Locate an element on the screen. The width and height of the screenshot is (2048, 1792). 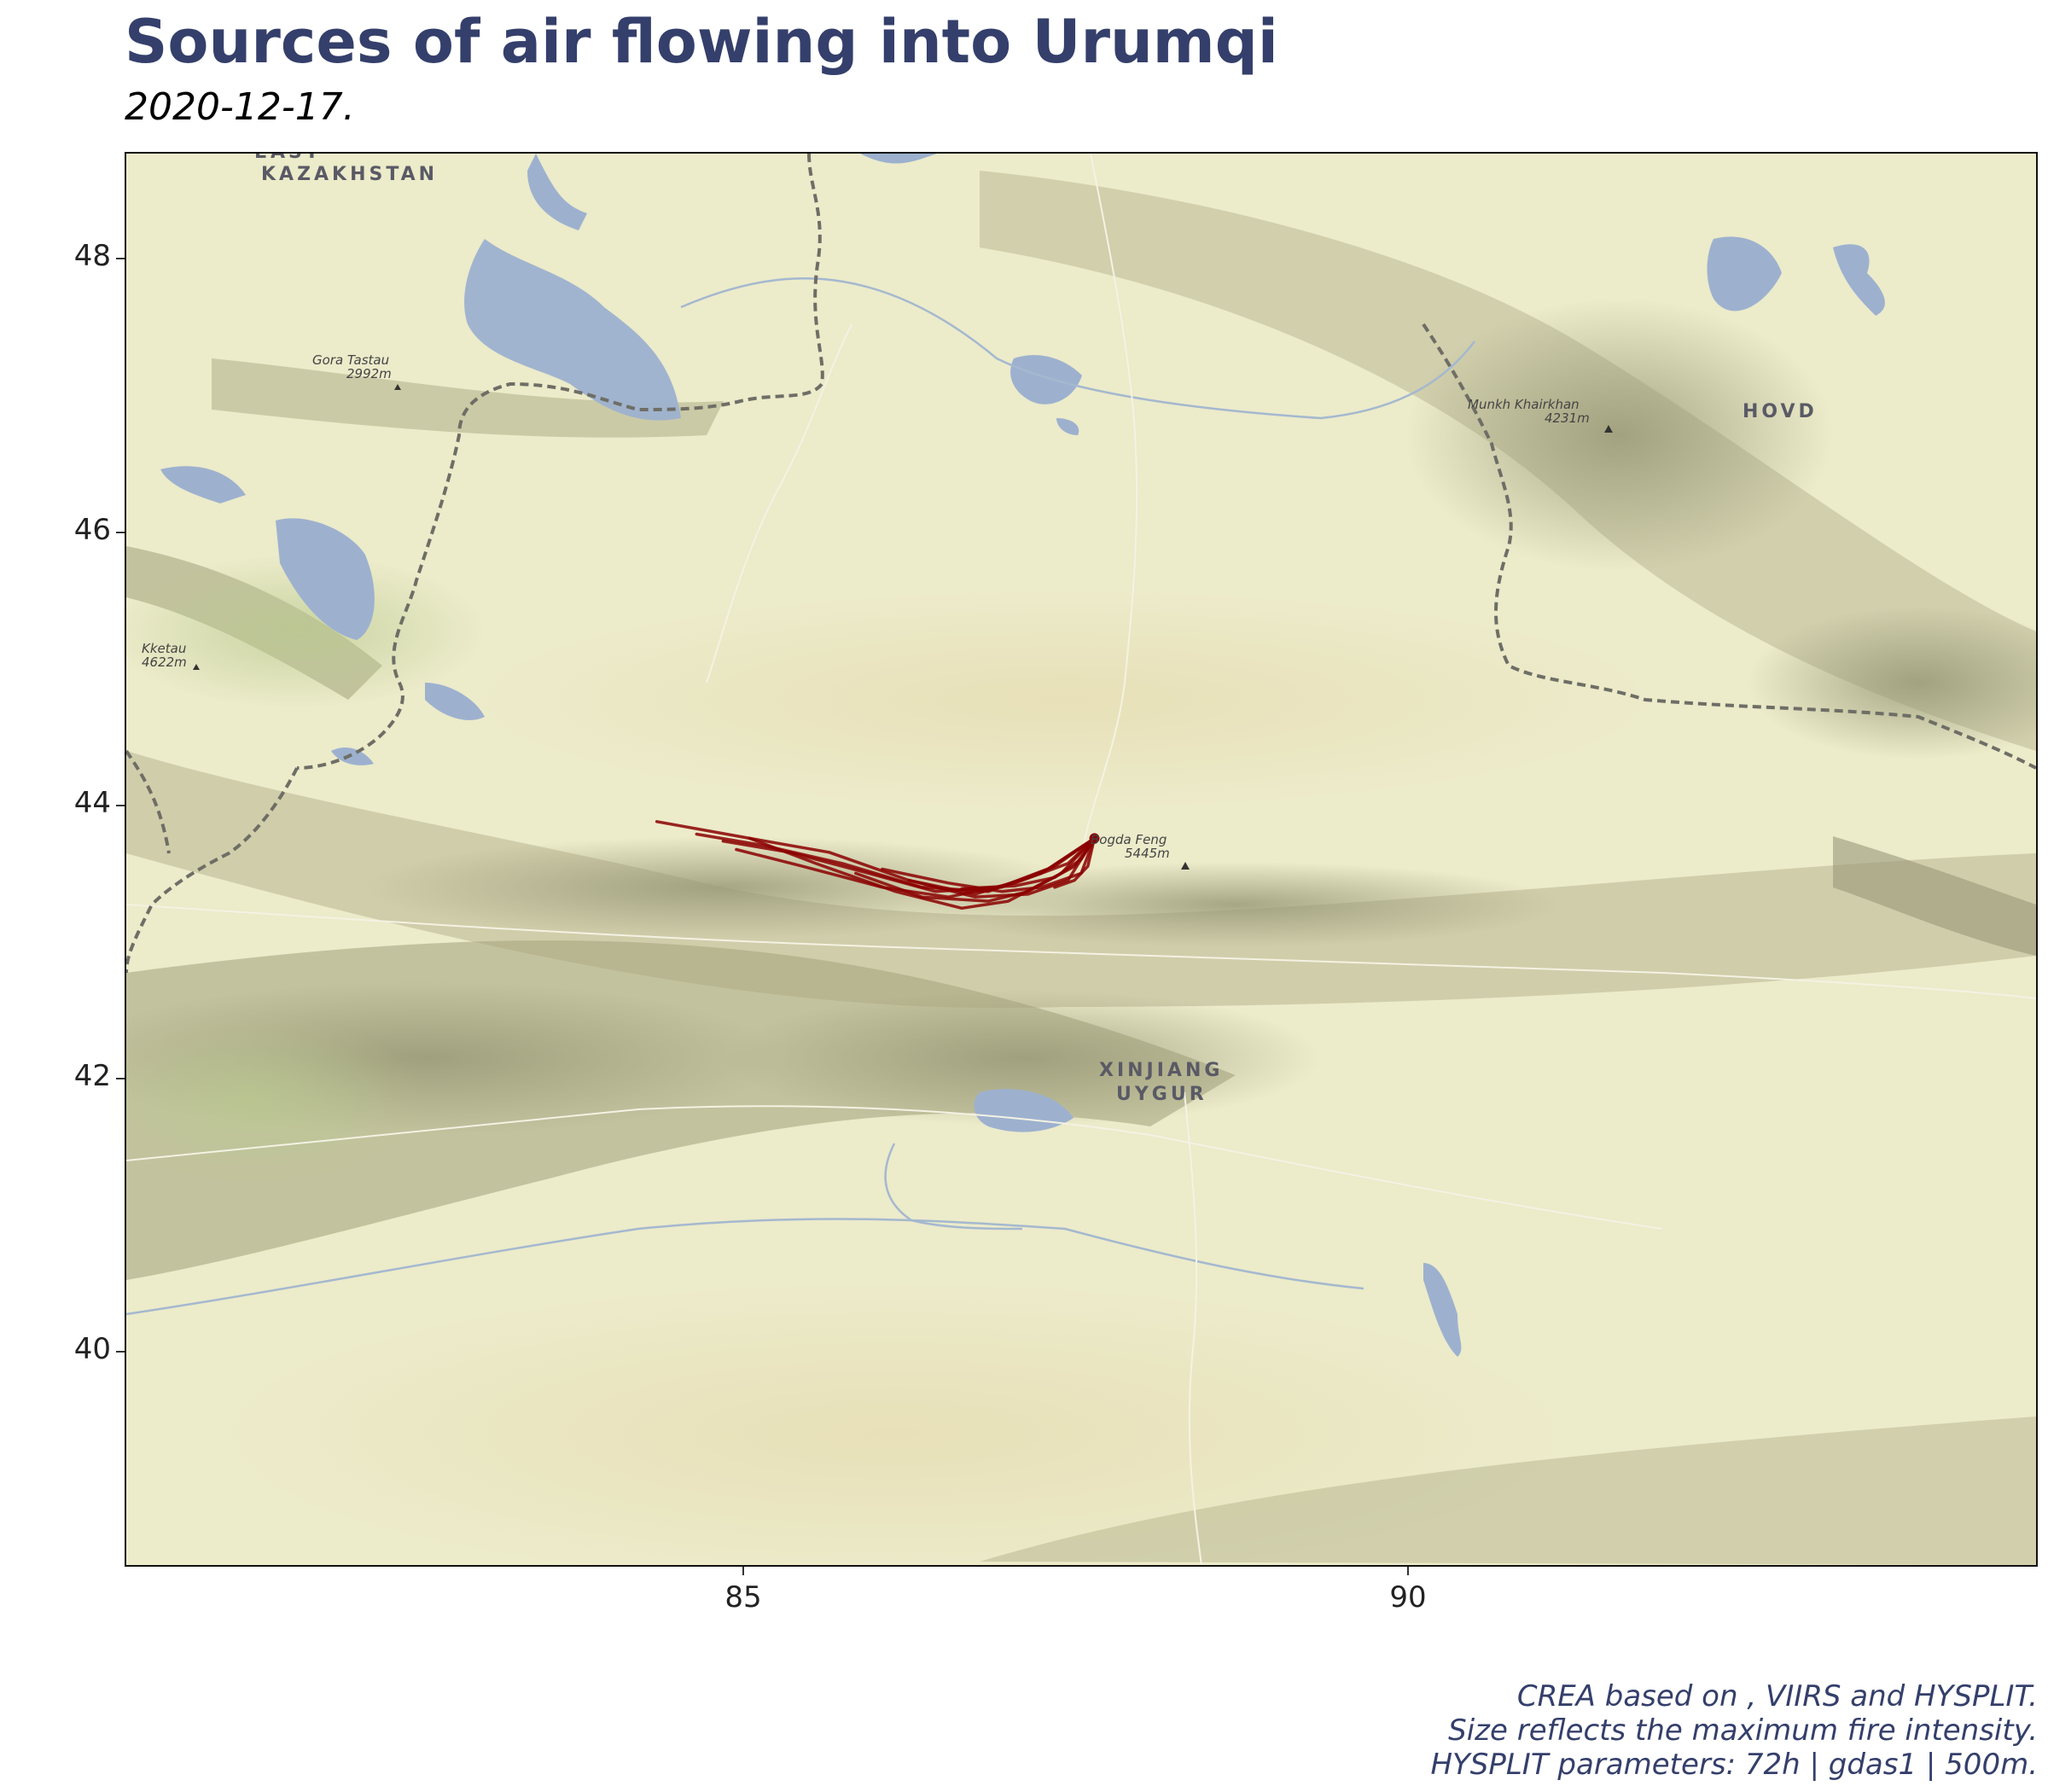
map-label-kketau: Kketau 4622m is located at coordinates (164, 655).